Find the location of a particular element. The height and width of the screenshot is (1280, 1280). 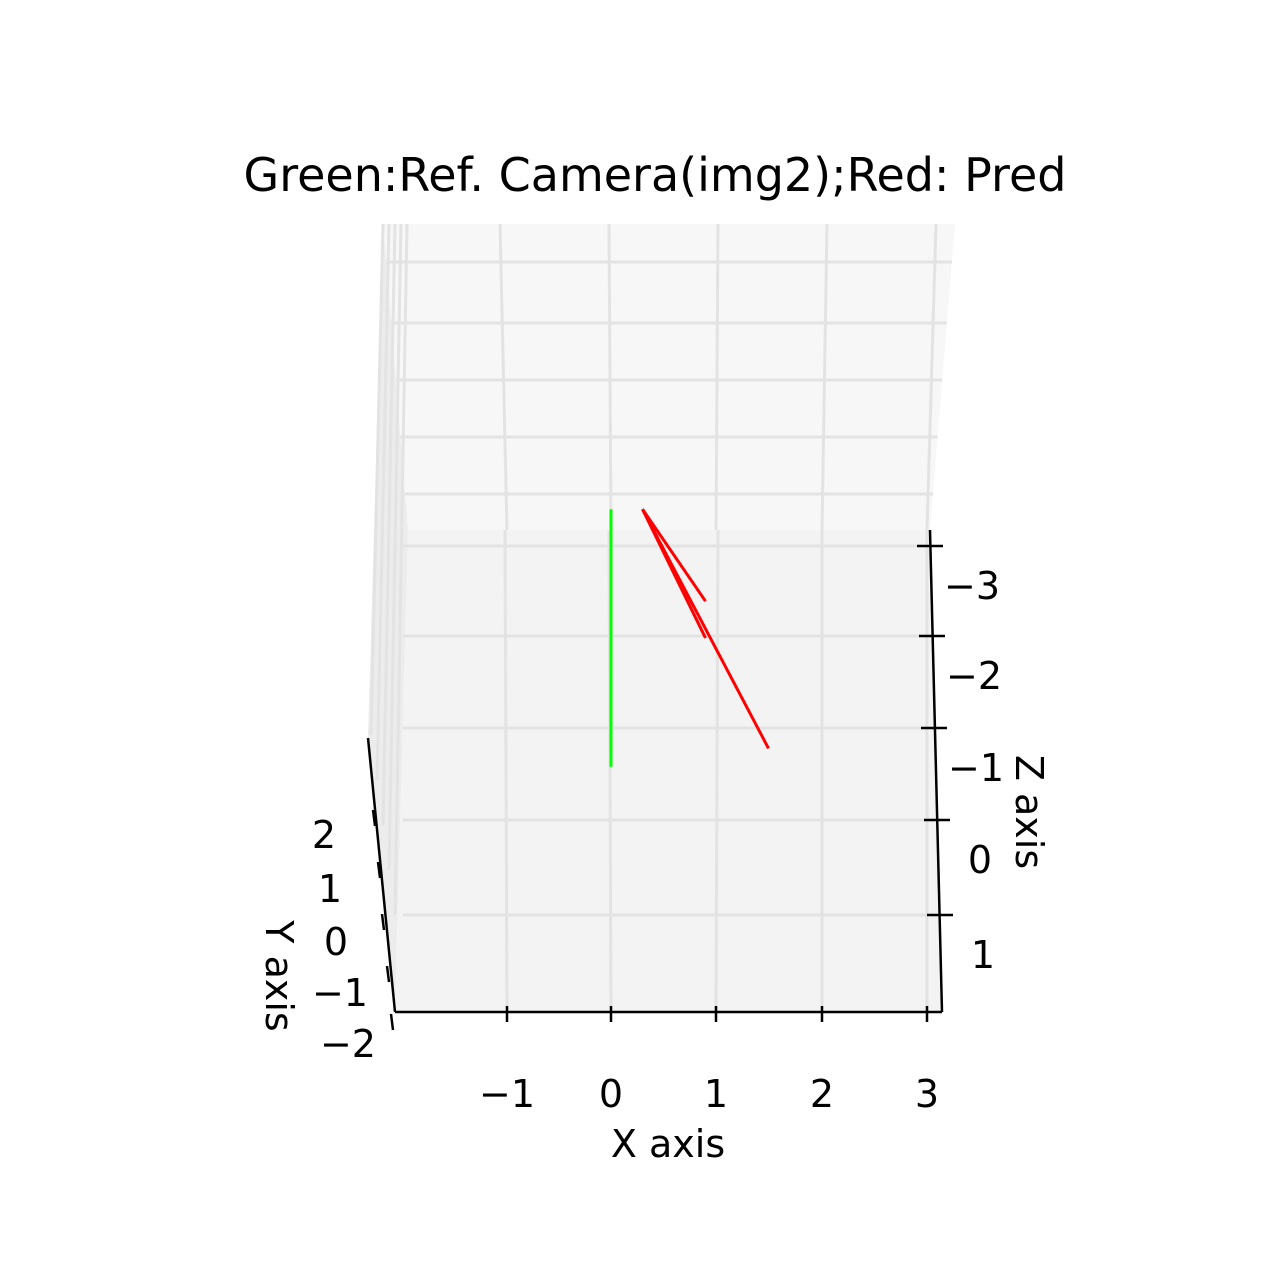

chart-title: Green:Ref. Camera(img2);Red: Pred is located at coordinates (655, 175).